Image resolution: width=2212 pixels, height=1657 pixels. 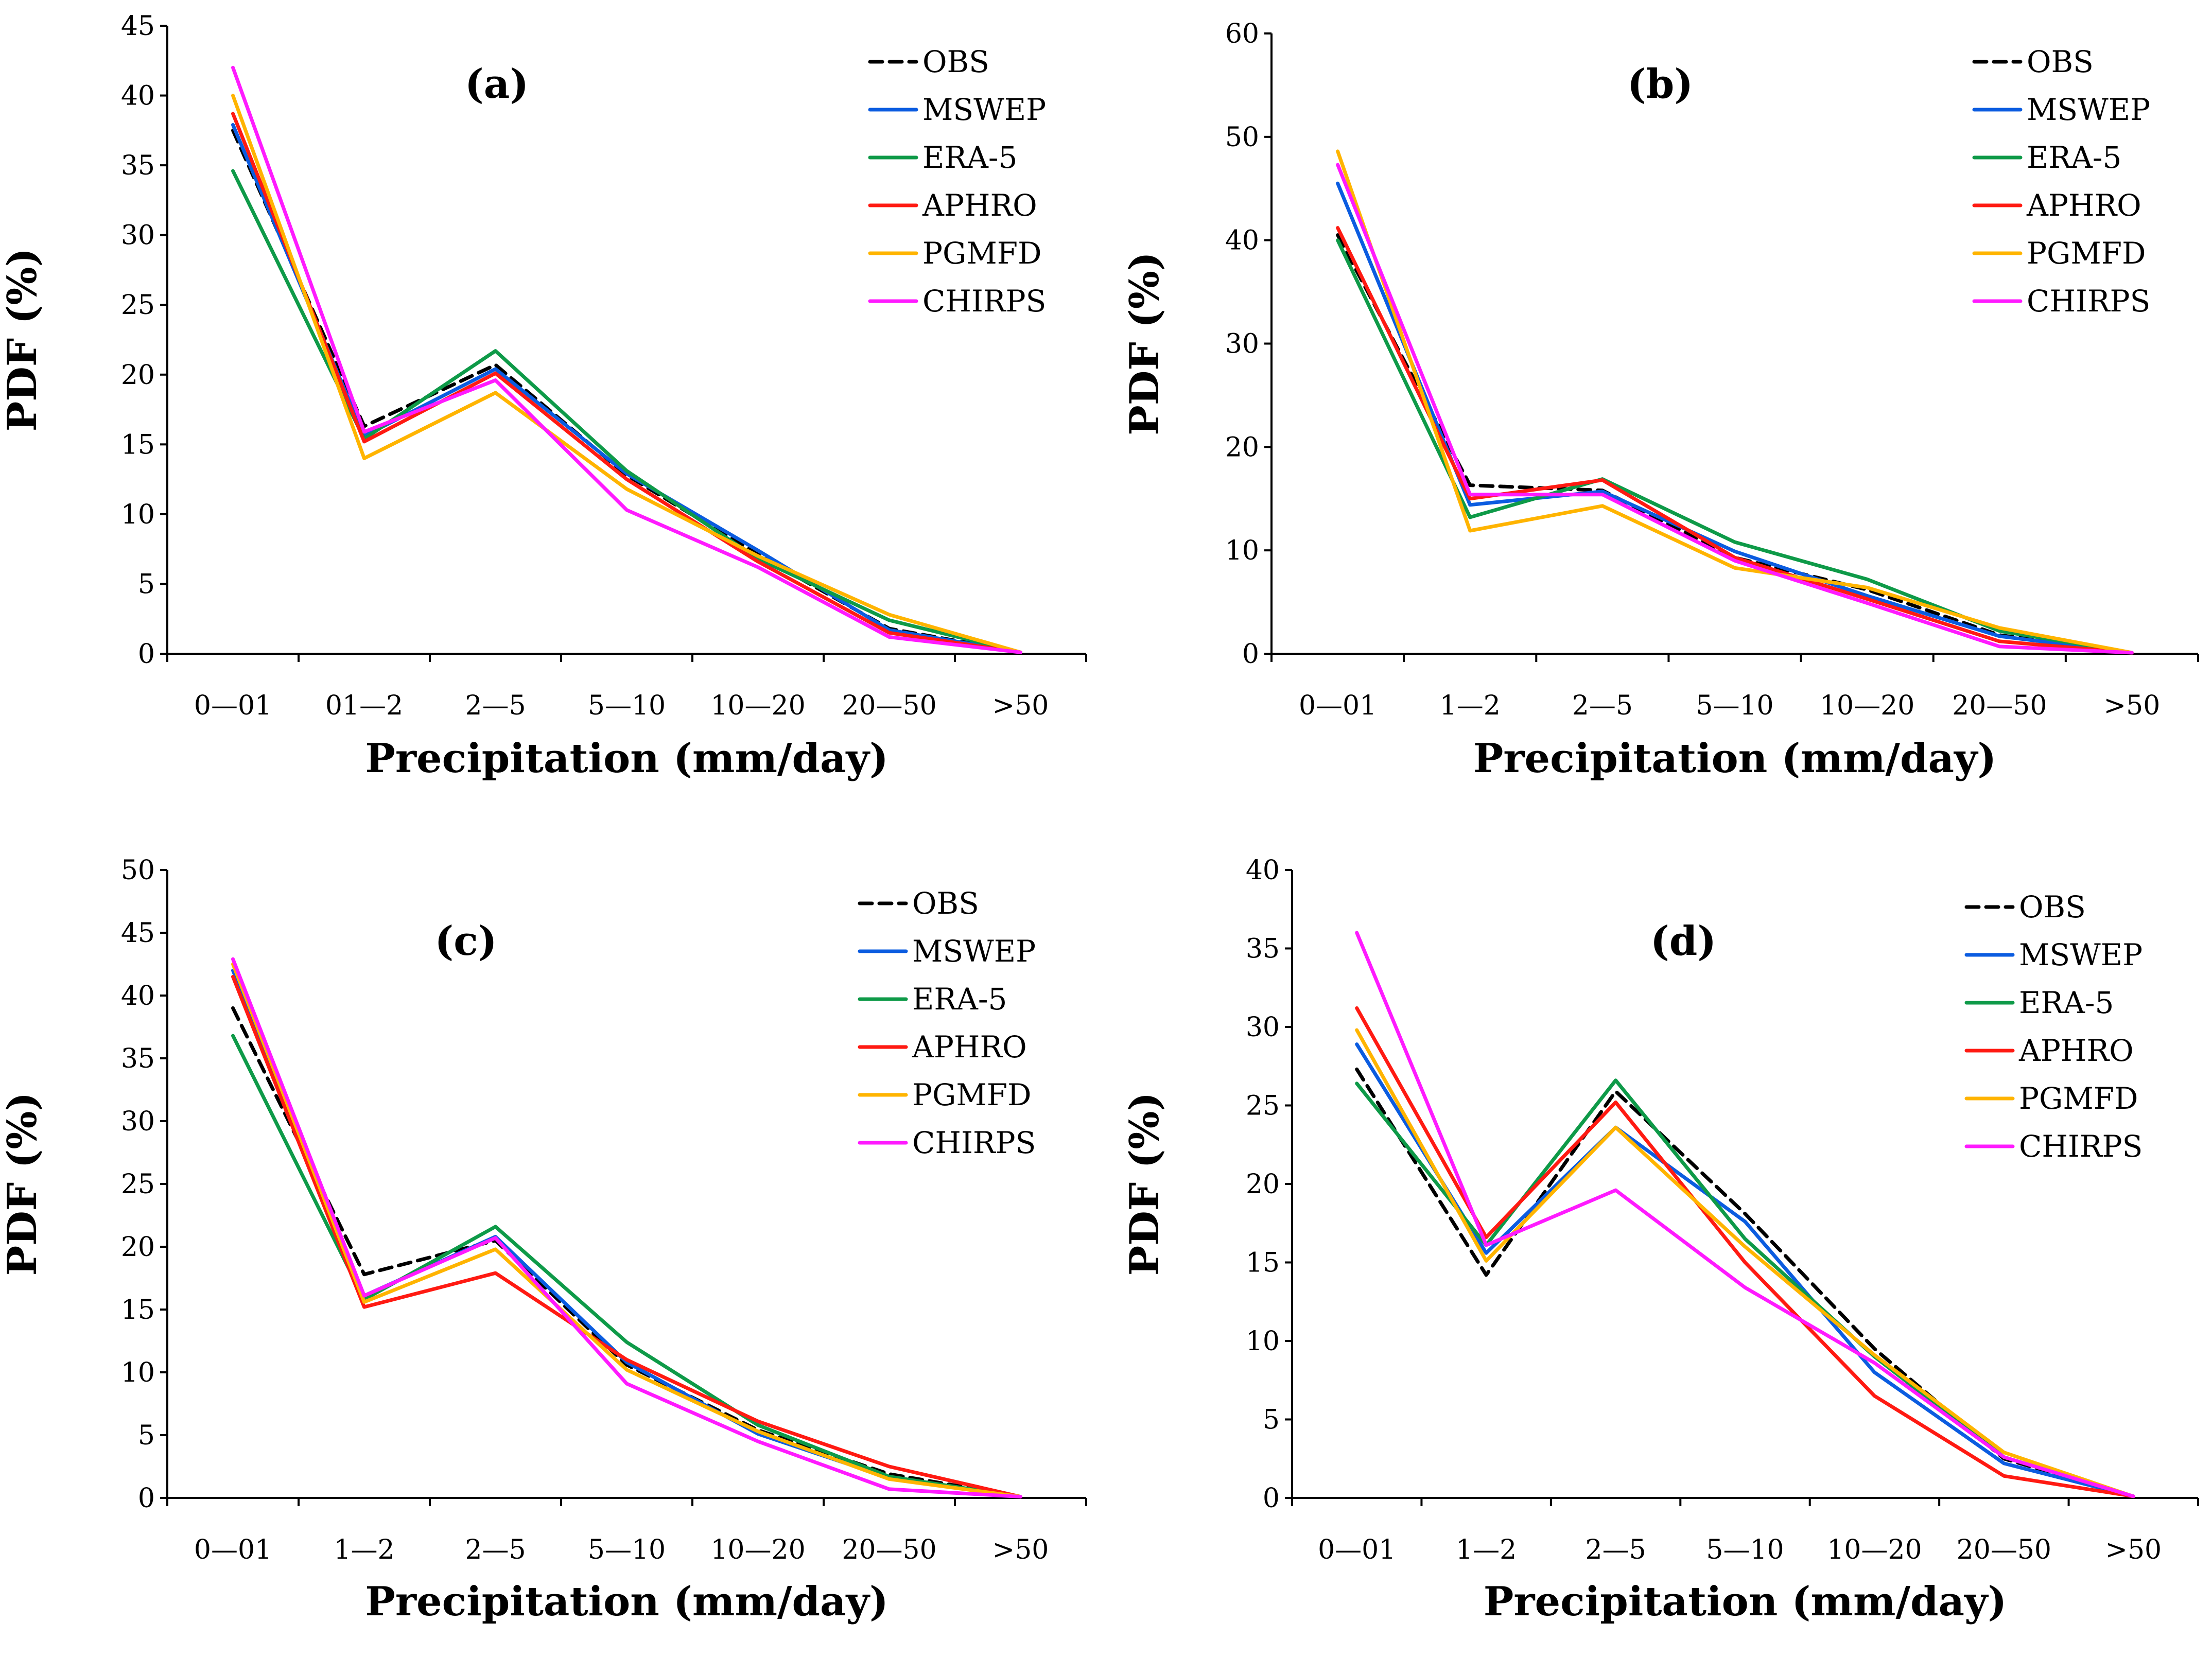 What do you see at coordinates (1242, 34) in the screenshot?
I see `y-tick-label: 60` at bounding box center [1242, 34].